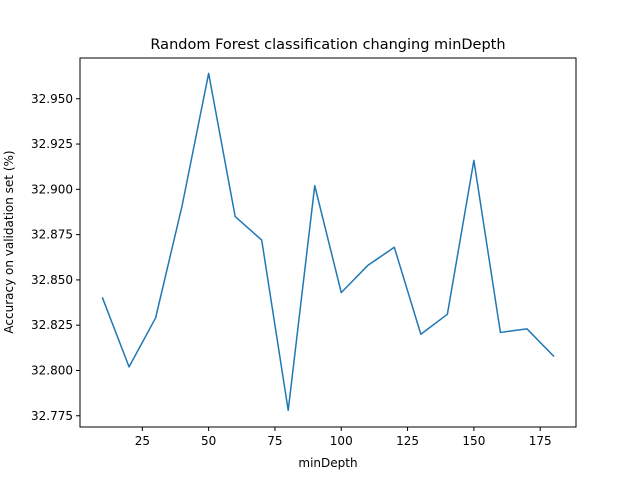 This screenshot has width=640, height=480. What do you see at coordinates (274, 441) in the screenshot?
I see `x-tick-label: 75` at bounding box center [274, 441].